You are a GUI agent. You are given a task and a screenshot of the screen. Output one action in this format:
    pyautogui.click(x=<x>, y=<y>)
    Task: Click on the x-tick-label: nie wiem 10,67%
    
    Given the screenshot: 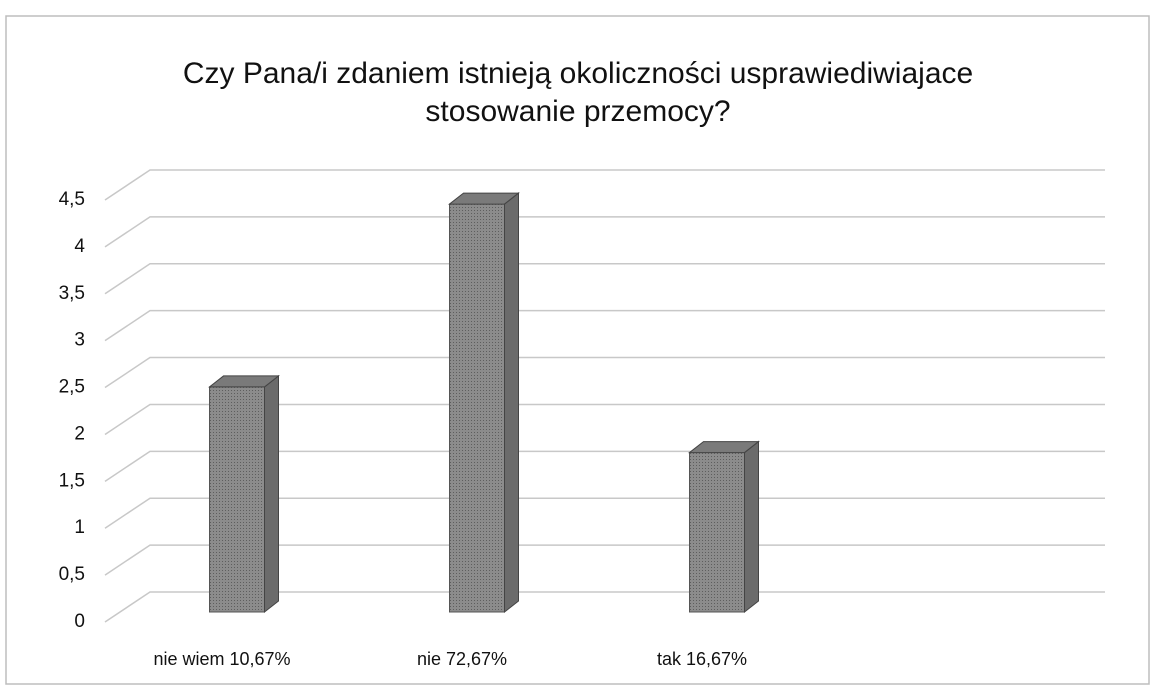 What is the action you would take?
    pyautogui.click(x=221, y=659)
    